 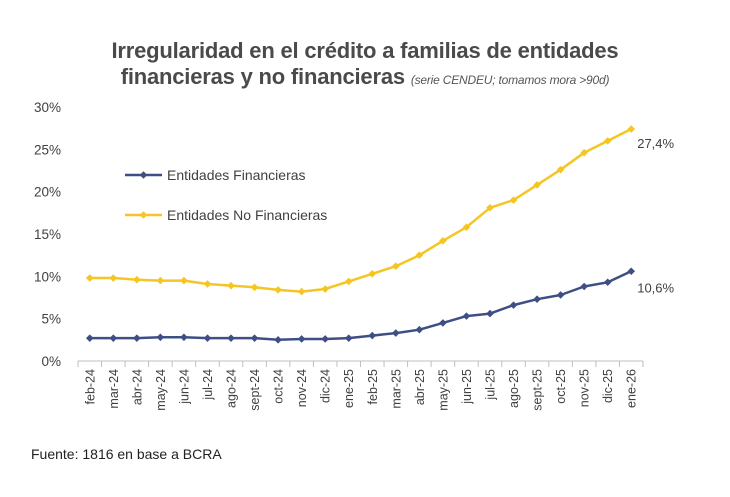 What do you see at coordinates (255, 390) in the screenshot?
I see `x-tick-label: sept-24` at bounding box center [255, 390].